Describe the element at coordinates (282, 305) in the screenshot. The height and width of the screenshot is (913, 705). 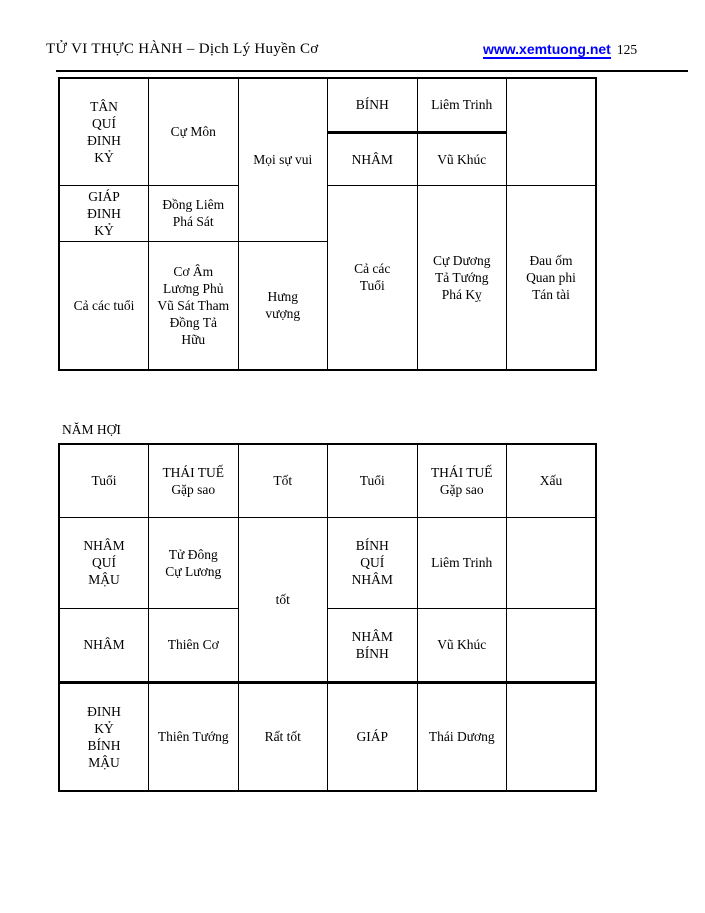
I see `cell-note-hung-vuong: Hưng vượng` at that location.